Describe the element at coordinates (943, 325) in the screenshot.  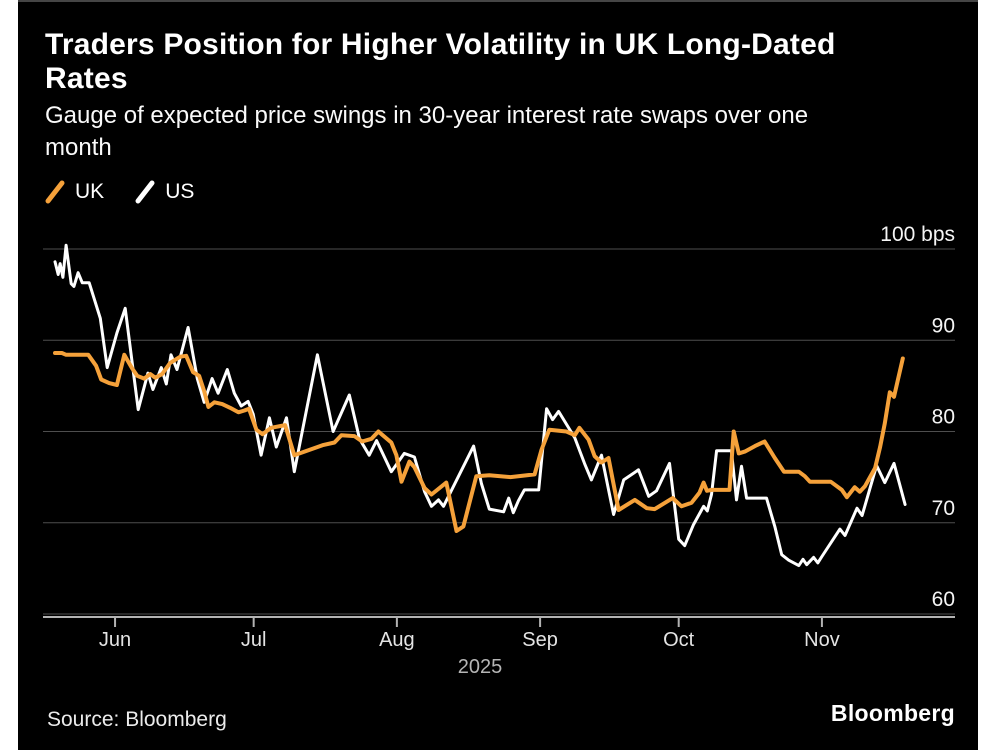
I see `y-axis-label-90: 90` at that location.